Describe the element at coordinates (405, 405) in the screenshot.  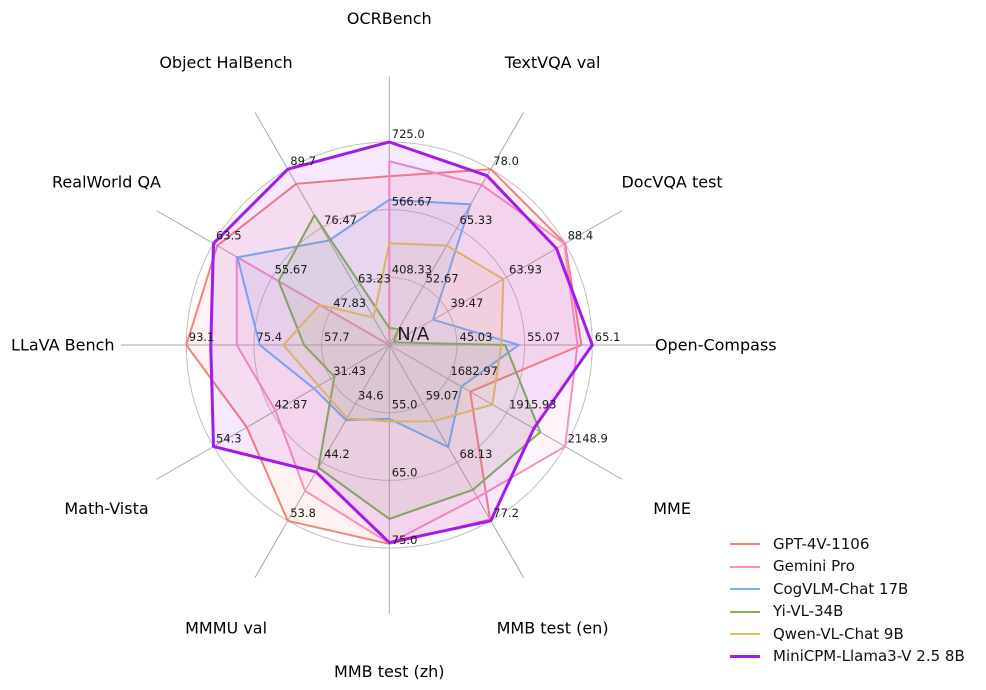
I see `tick-label: 55.0` at that location.